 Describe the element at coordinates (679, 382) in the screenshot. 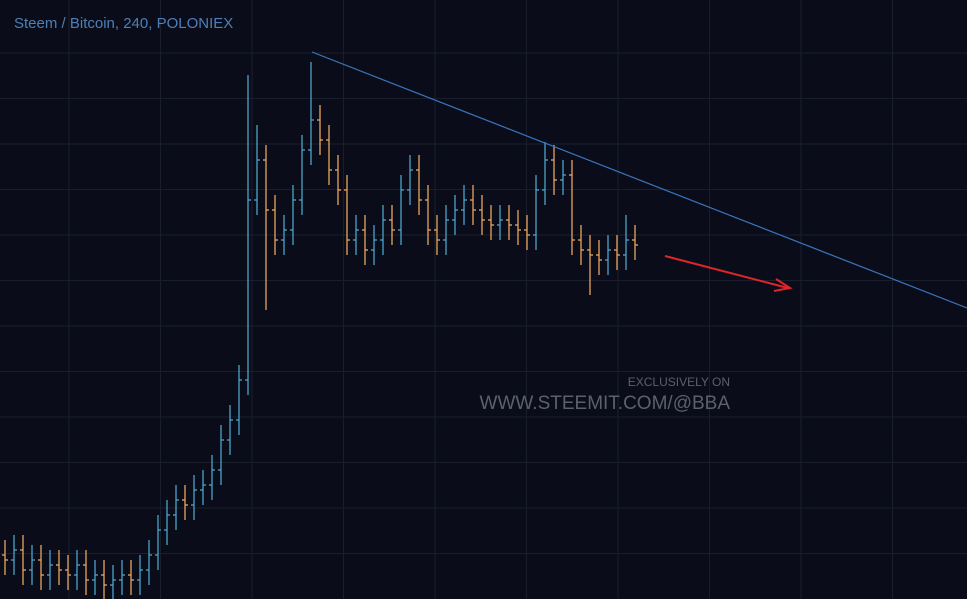

I see `watermark-small: EXCLUSIVELY ON` at that location.